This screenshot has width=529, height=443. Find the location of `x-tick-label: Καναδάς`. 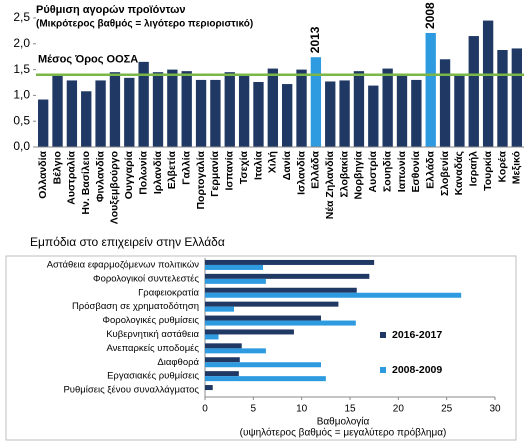

x-tick-label: Καναδάς is located at coordinates (459, 172).